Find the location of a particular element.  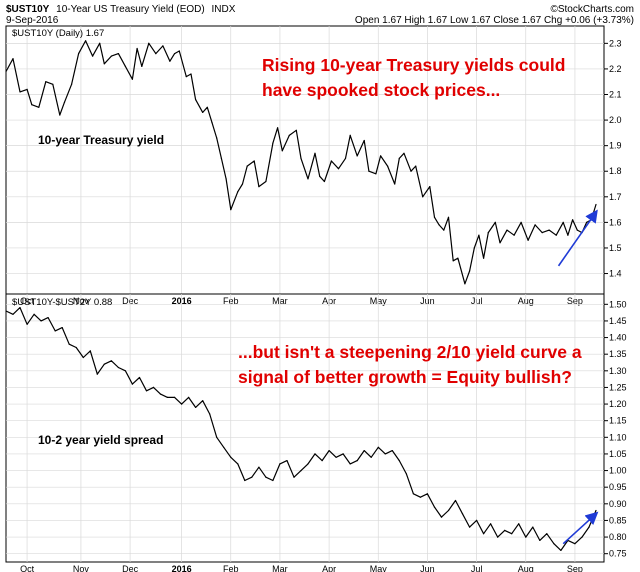

y-tick-label: 1.45 is located at coordinates (618, 321).